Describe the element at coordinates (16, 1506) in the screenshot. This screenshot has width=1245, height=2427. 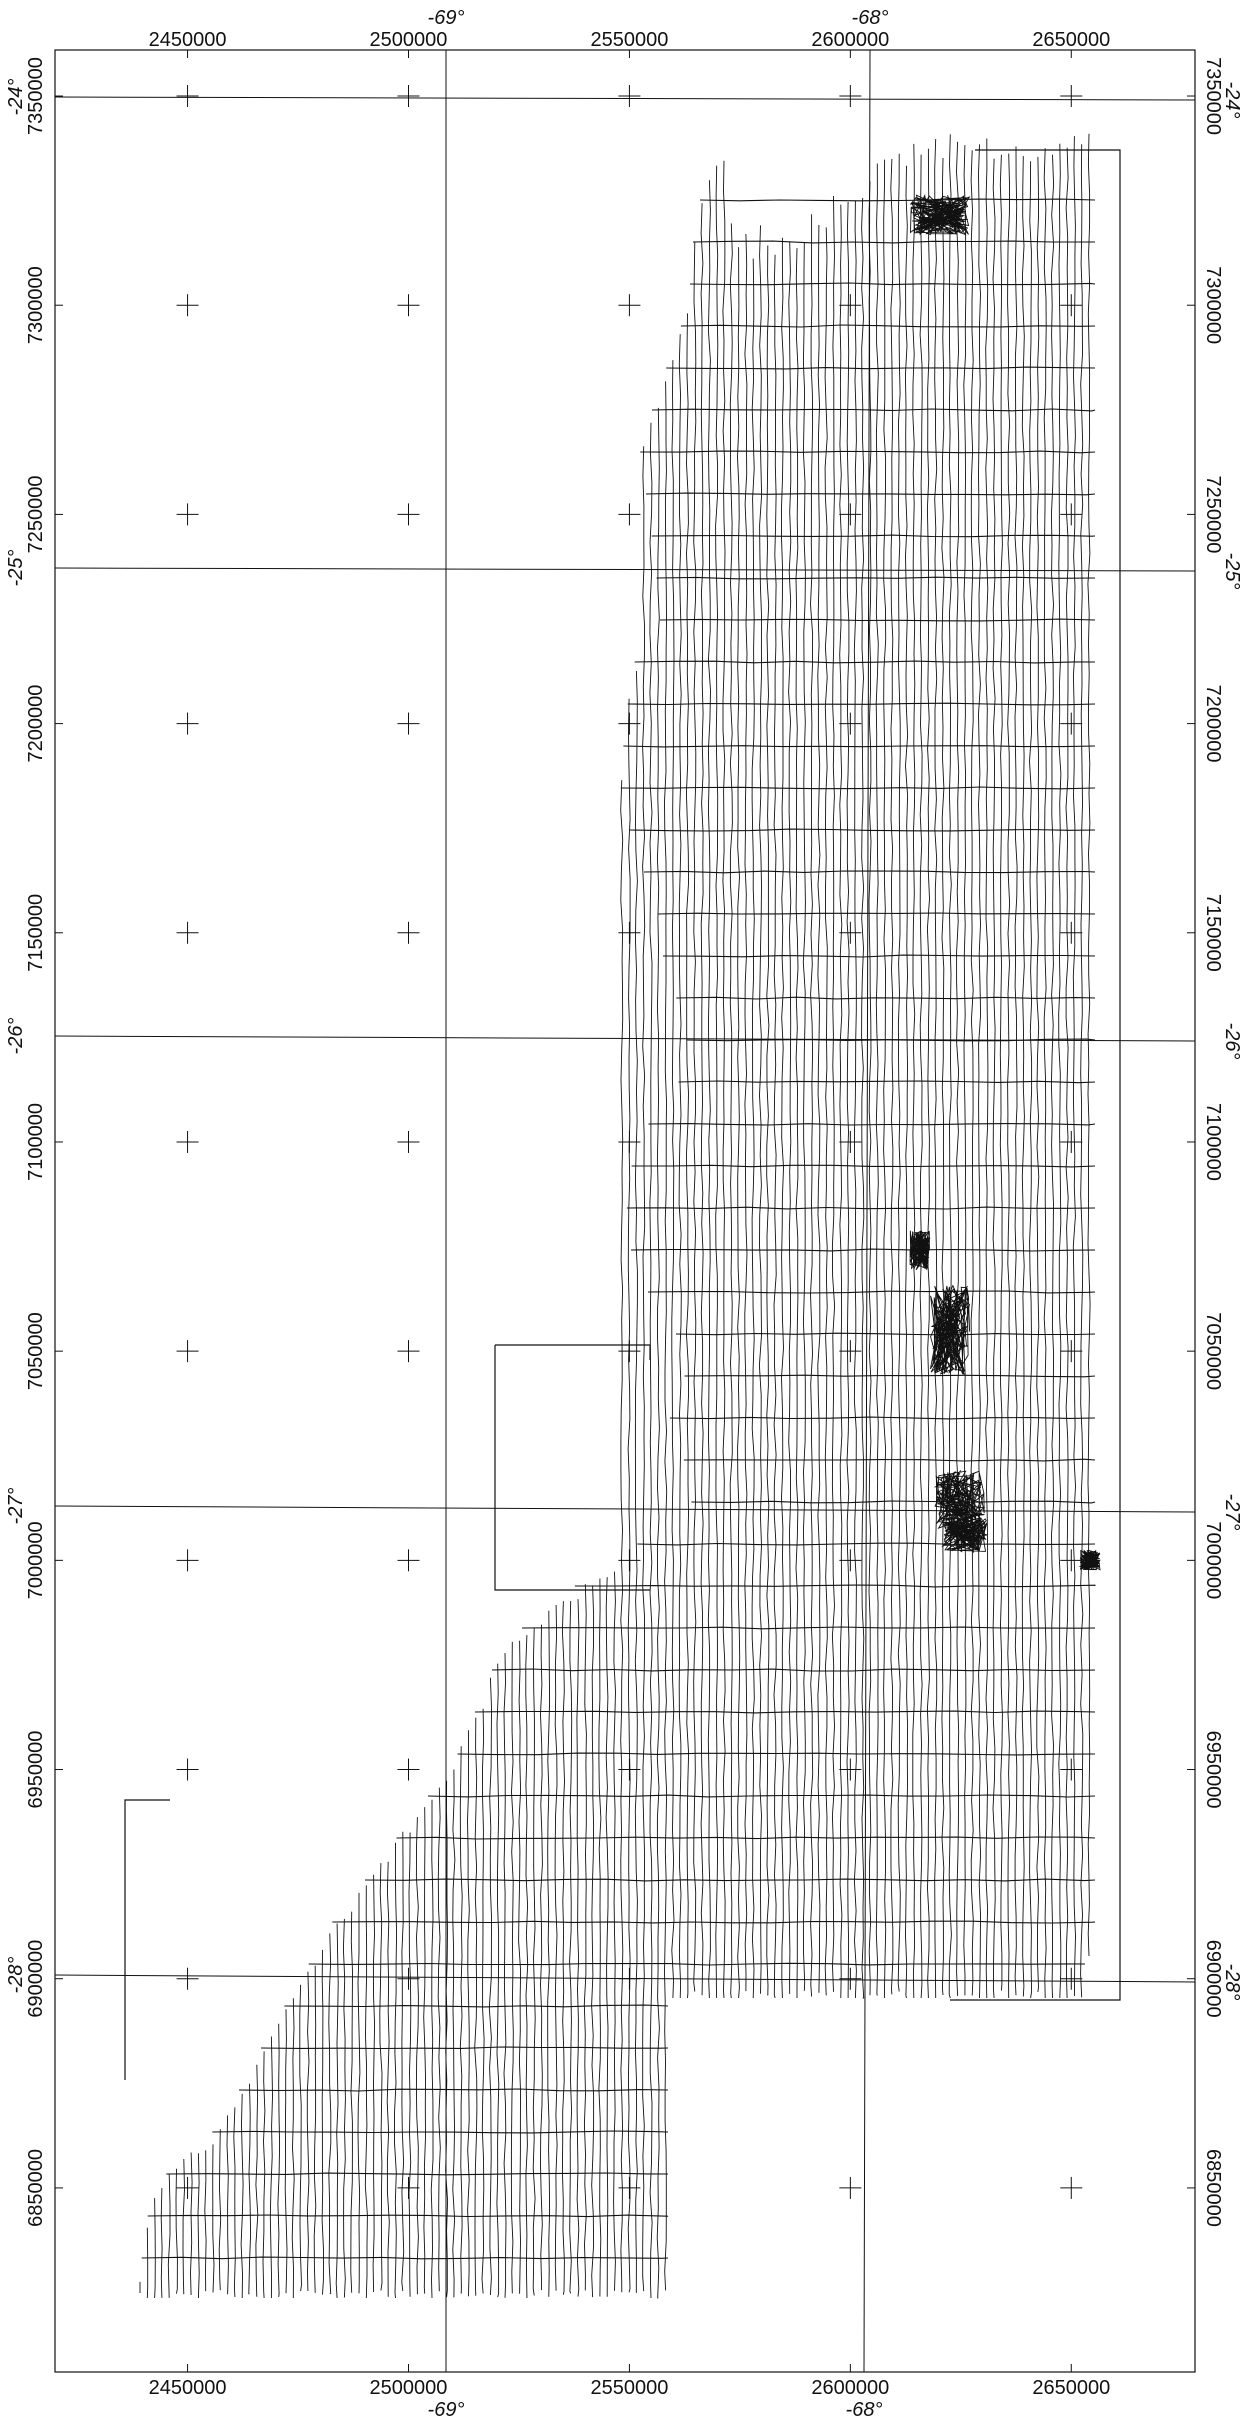
I see `latitude-label-left: -27°` at that location.